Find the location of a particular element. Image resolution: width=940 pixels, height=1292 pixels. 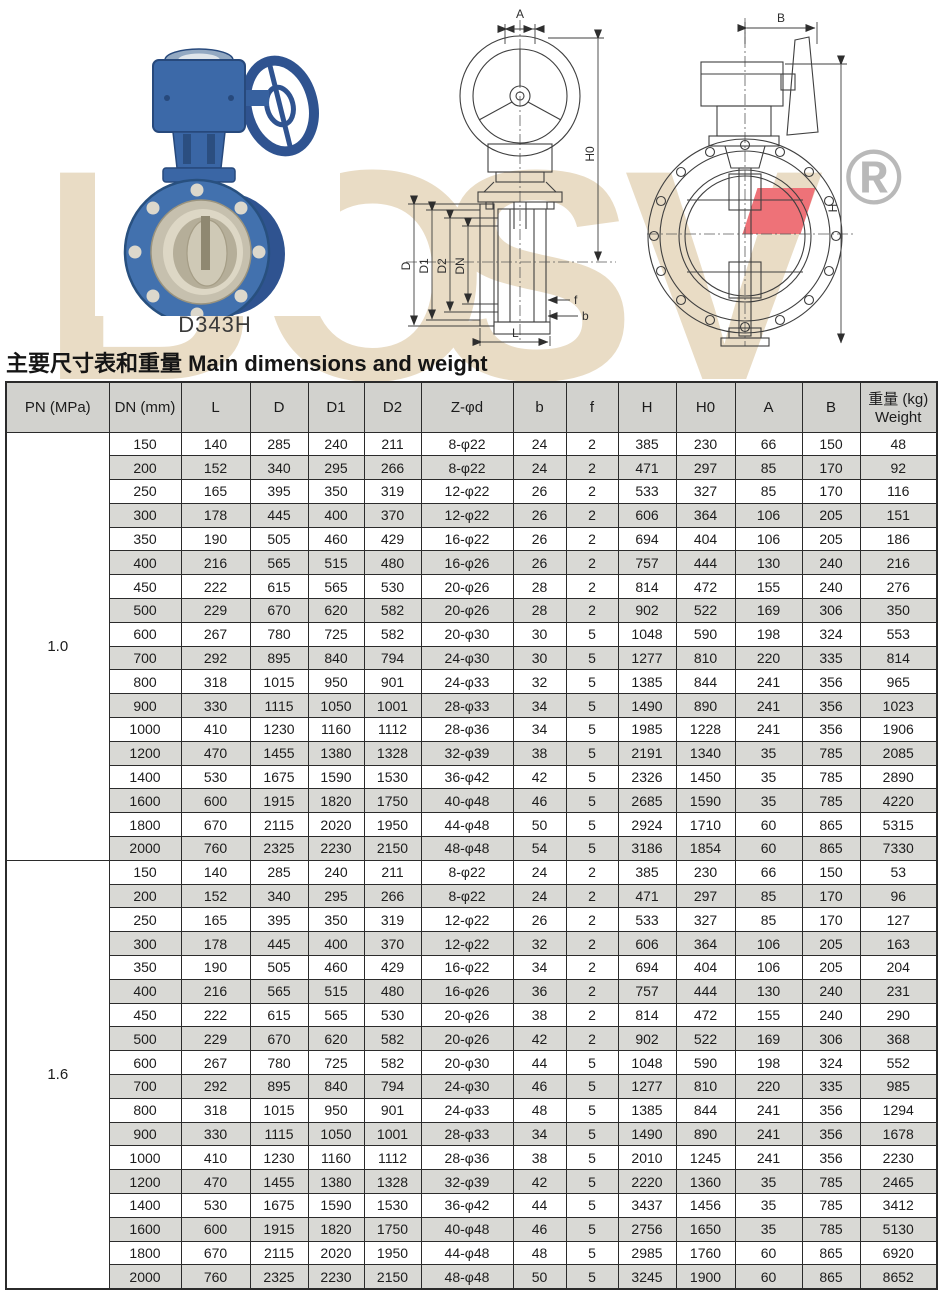

cell: 24 is located at coordinates (539, 896).